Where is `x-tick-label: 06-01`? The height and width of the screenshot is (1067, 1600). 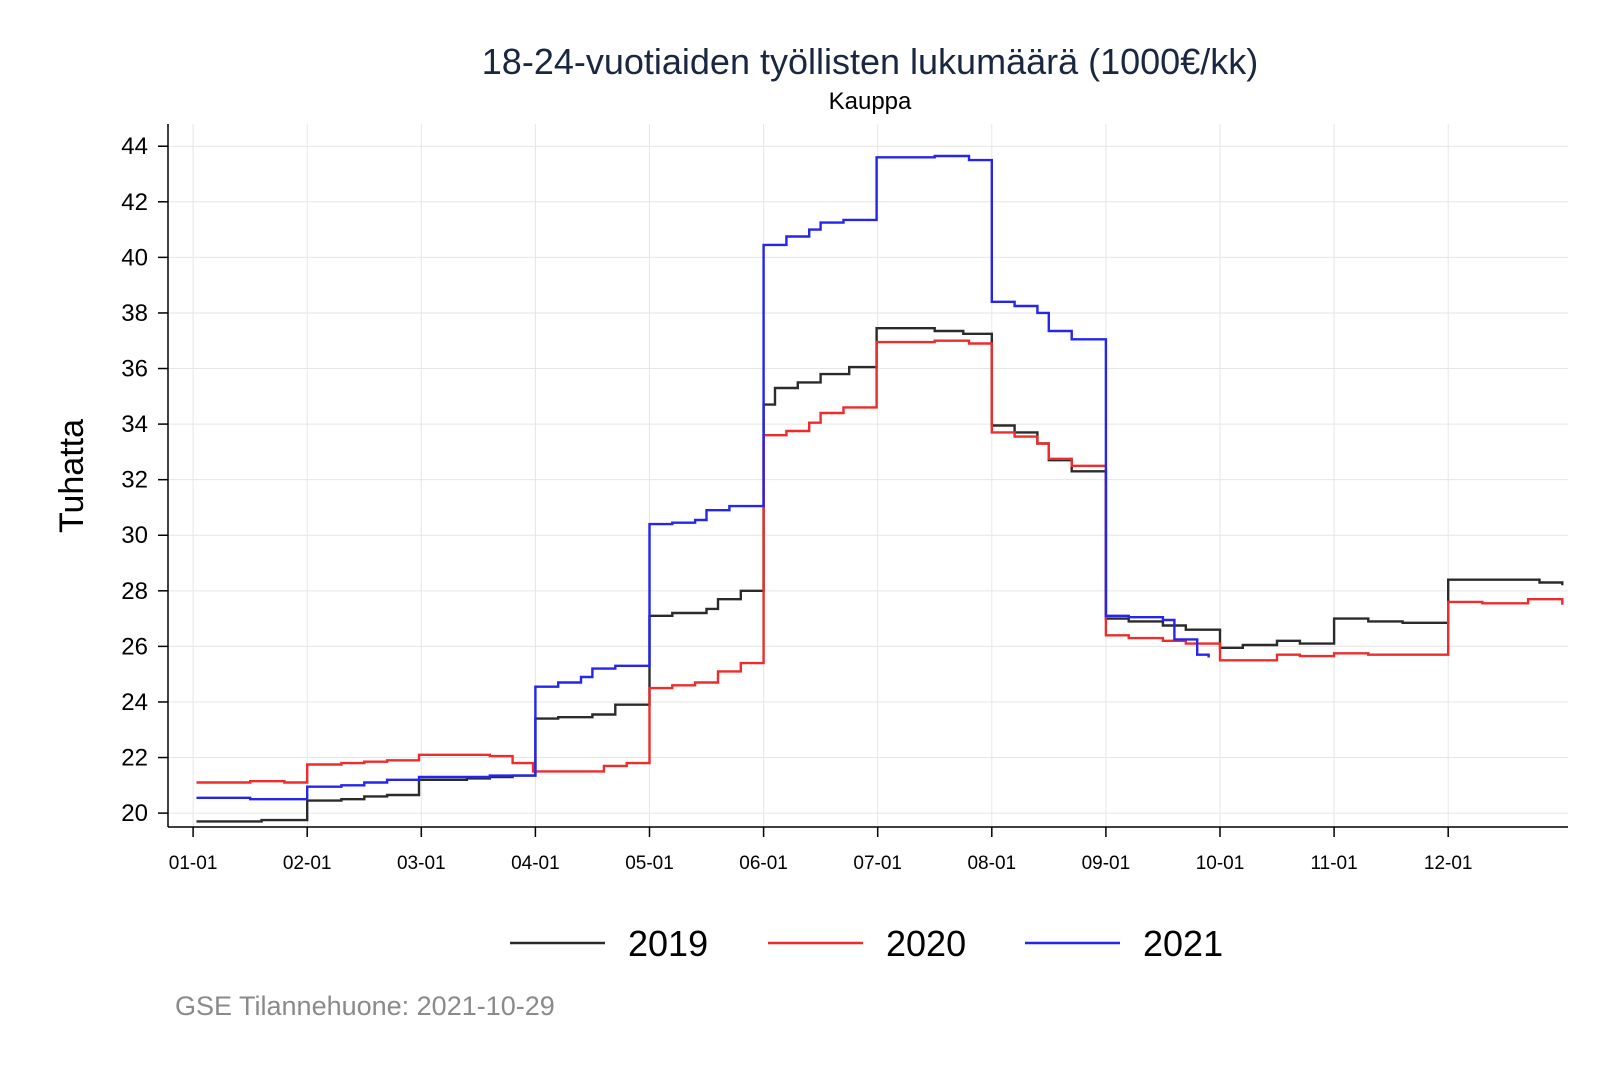 x-tick-label: 06-01 is located at coordinates (763, 863).